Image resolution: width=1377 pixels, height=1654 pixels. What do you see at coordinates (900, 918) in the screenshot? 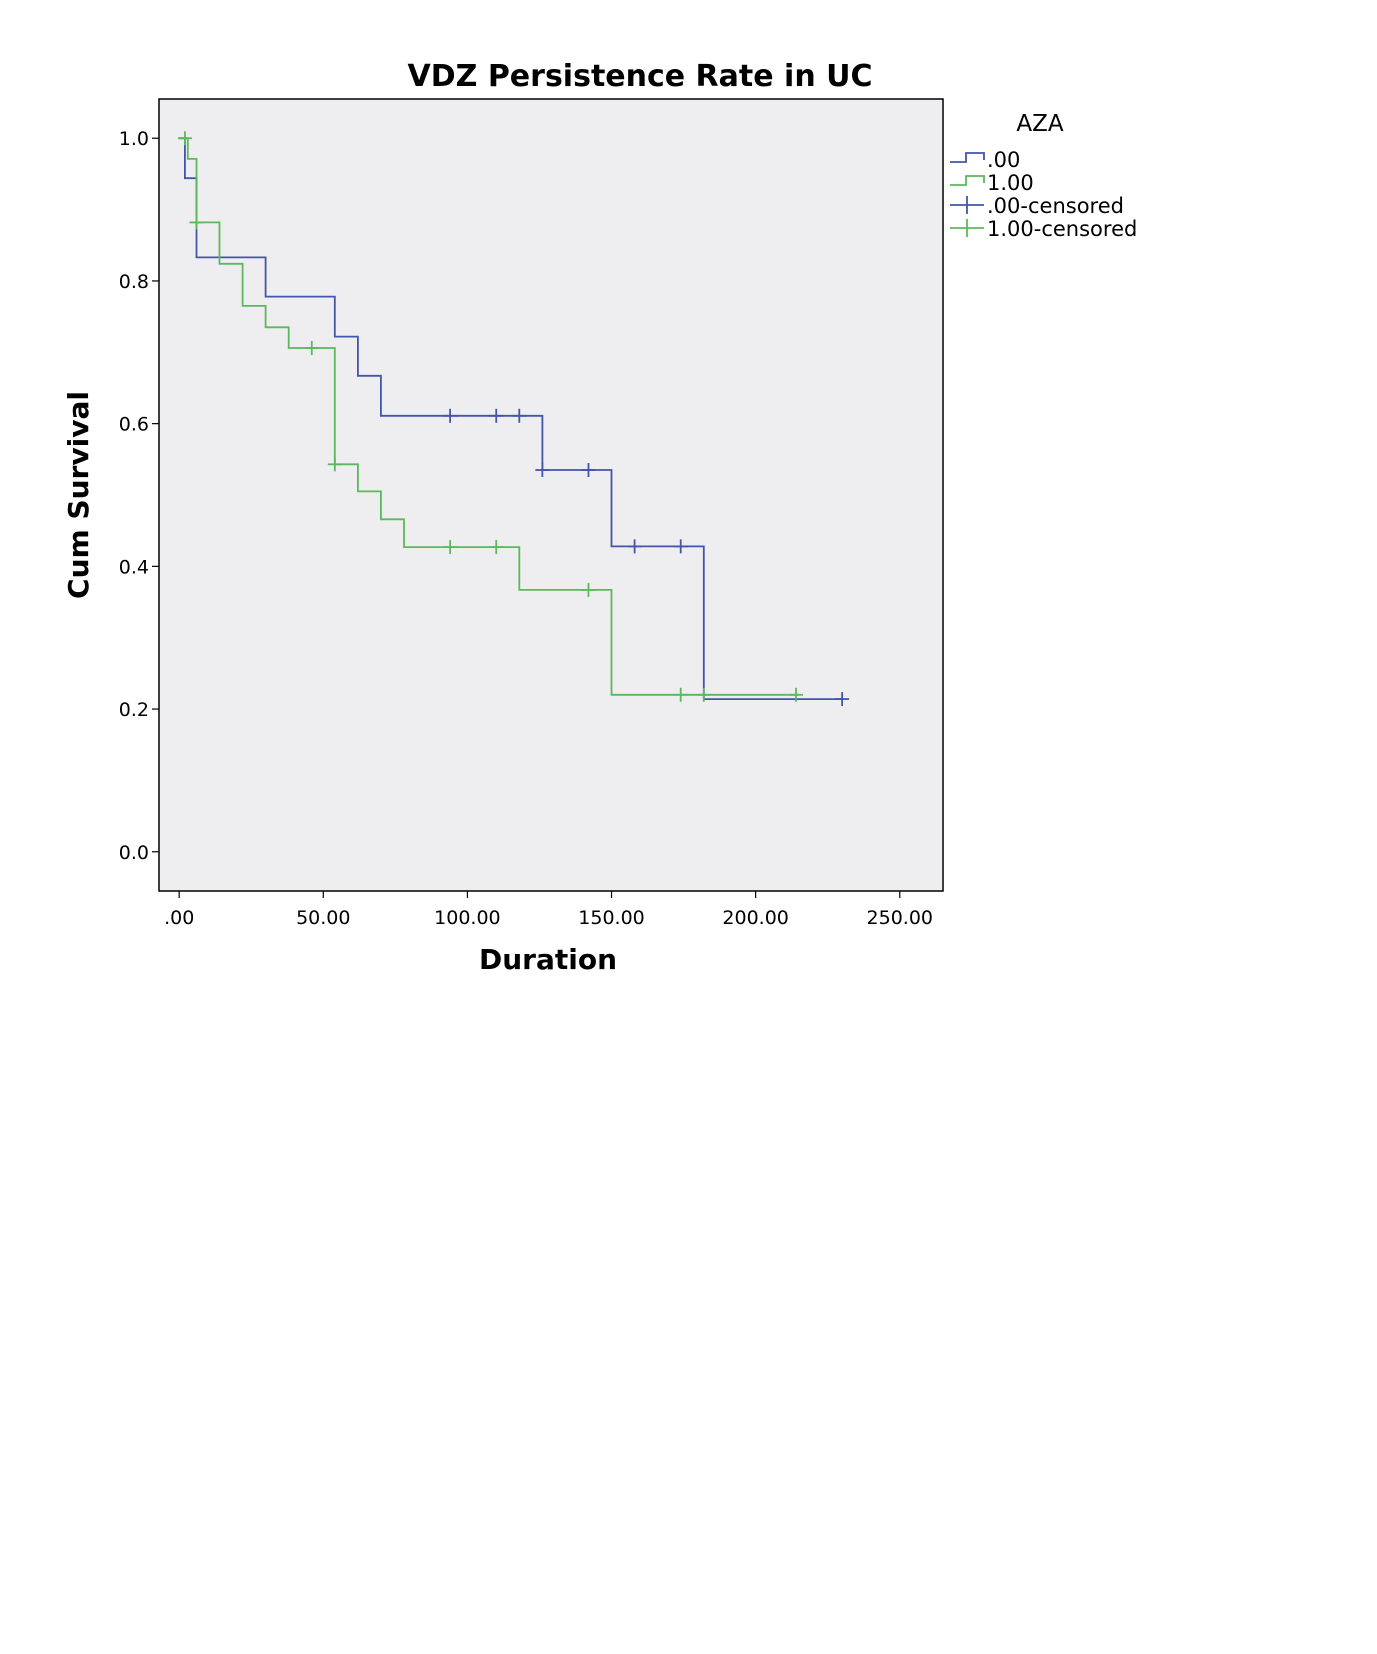
I see `x-tick-label: 250.00` at bounding box center [900, 918].